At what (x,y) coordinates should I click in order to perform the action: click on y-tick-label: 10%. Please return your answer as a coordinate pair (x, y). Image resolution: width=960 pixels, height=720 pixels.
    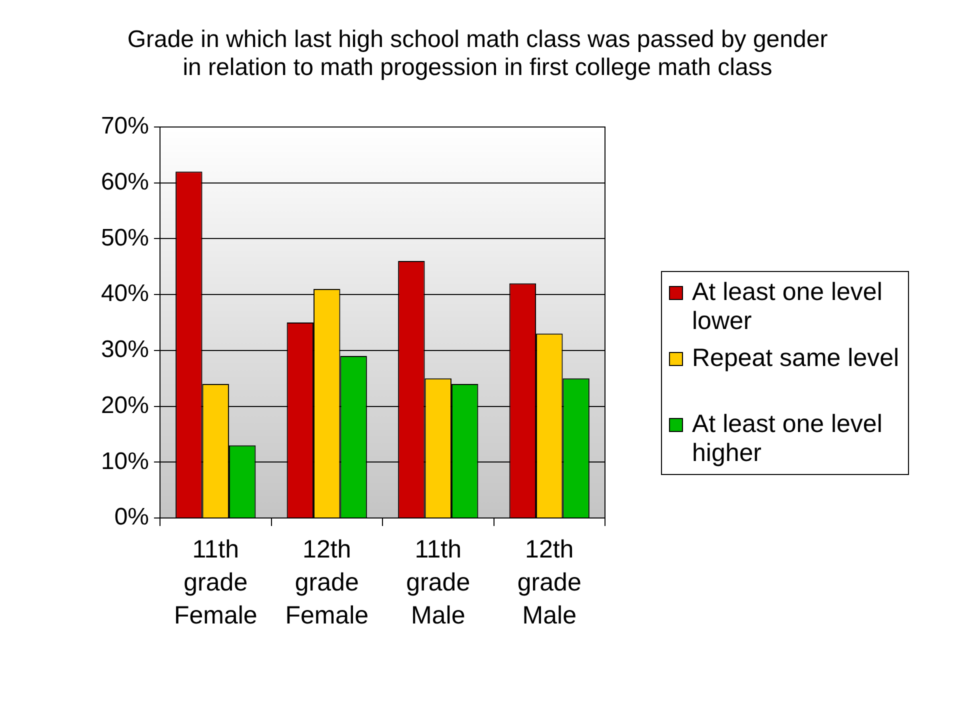
    Looking at the image, I should click on (124, 461).